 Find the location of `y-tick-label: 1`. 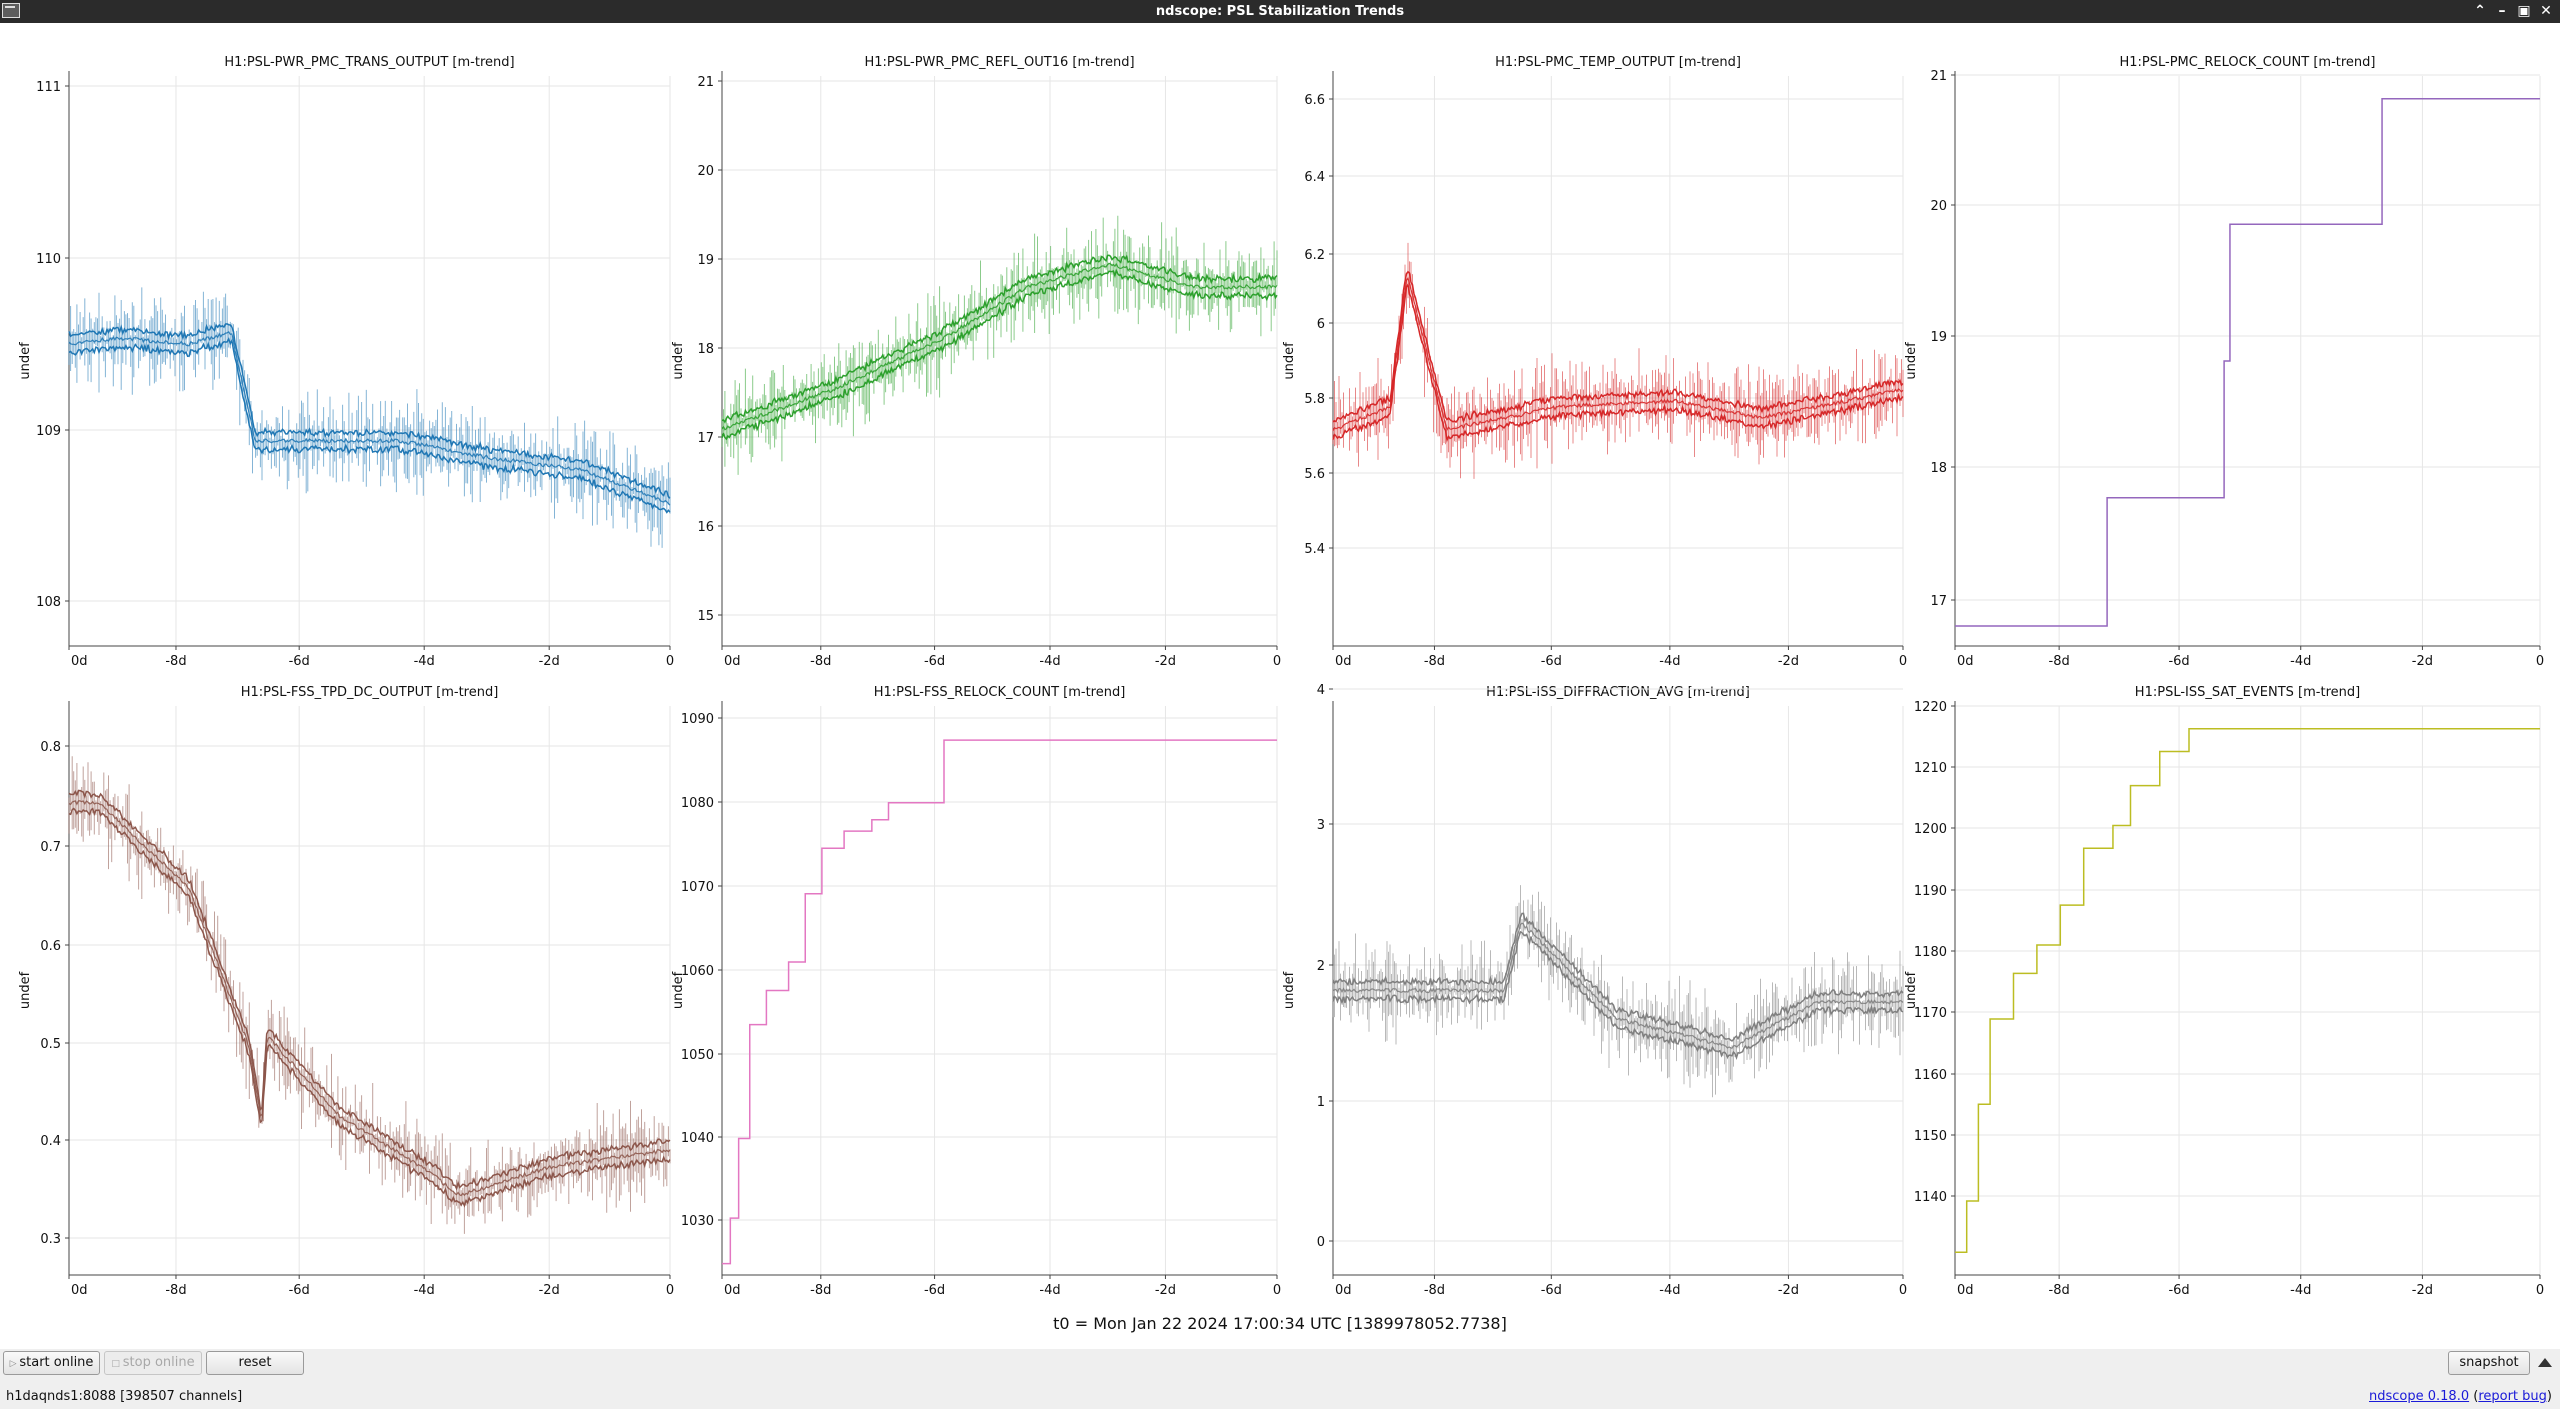

y-tick-label: 1 is located at coordinates (1321, 1102).